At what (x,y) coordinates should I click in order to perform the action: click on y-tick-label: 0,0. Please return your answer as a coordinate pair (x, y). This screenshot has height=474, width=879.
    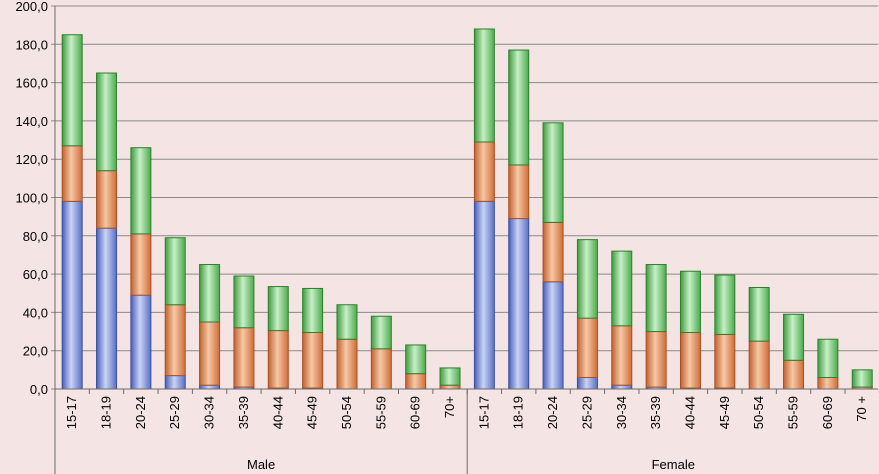
    Looking at the image, I should click on (39, 389).